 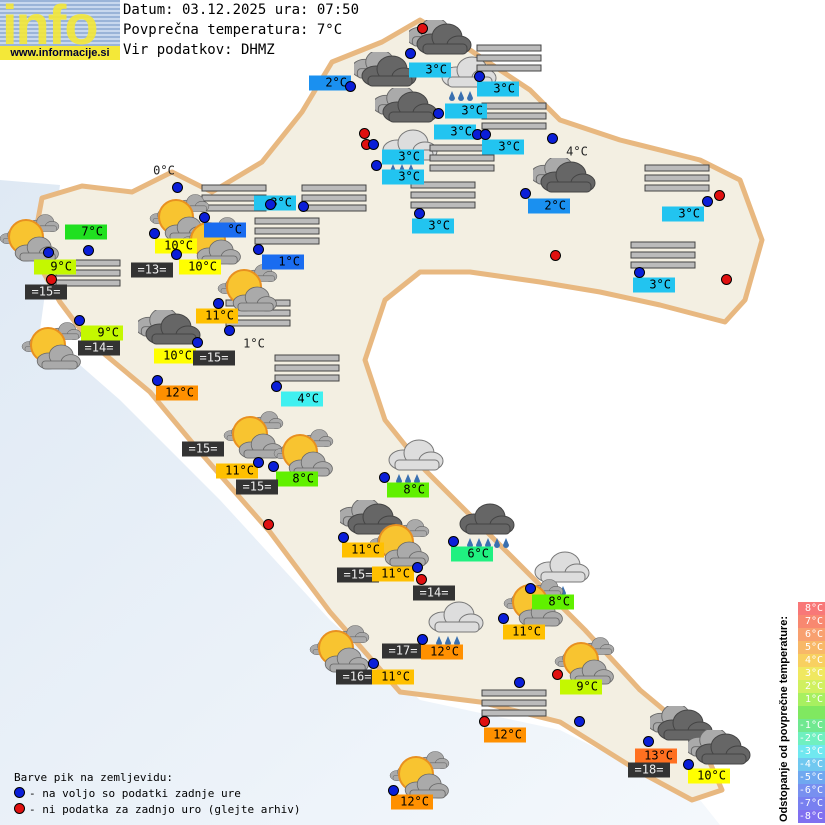 I want to click on sea-temperature-label: =17=, so click(x=403, y=651).